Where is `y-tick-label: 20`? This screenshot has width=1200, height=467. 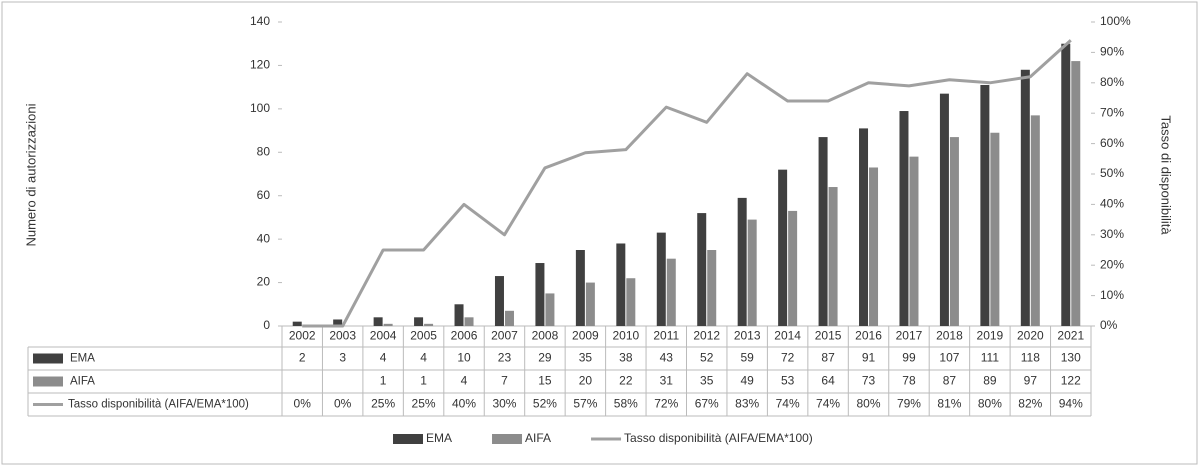 y-tick-label: 20 is located at coordinates (264, 282).